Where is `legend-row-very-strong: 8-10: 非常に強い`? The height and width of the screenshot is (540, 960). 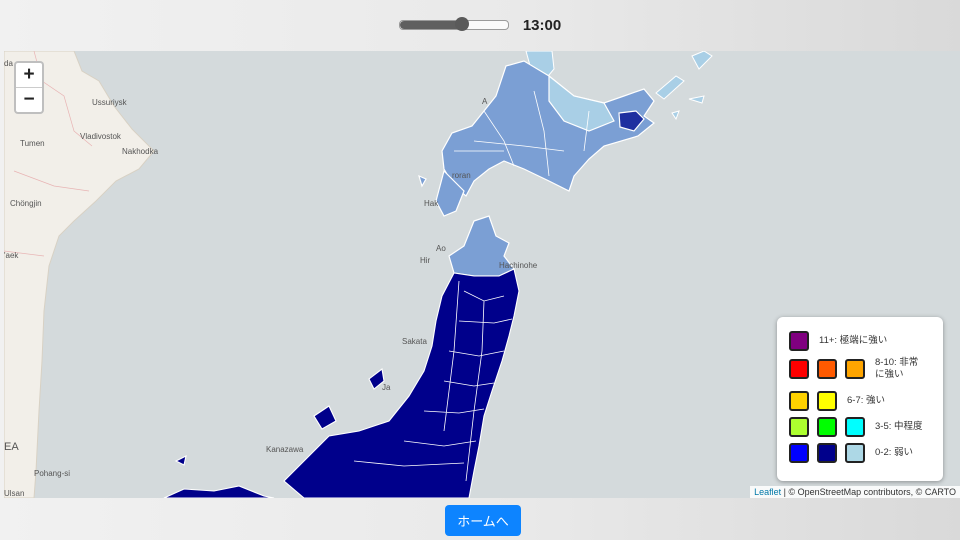
legend-row-very-strong: 8-10: 非常に強い is located at coordinates (856, 369).